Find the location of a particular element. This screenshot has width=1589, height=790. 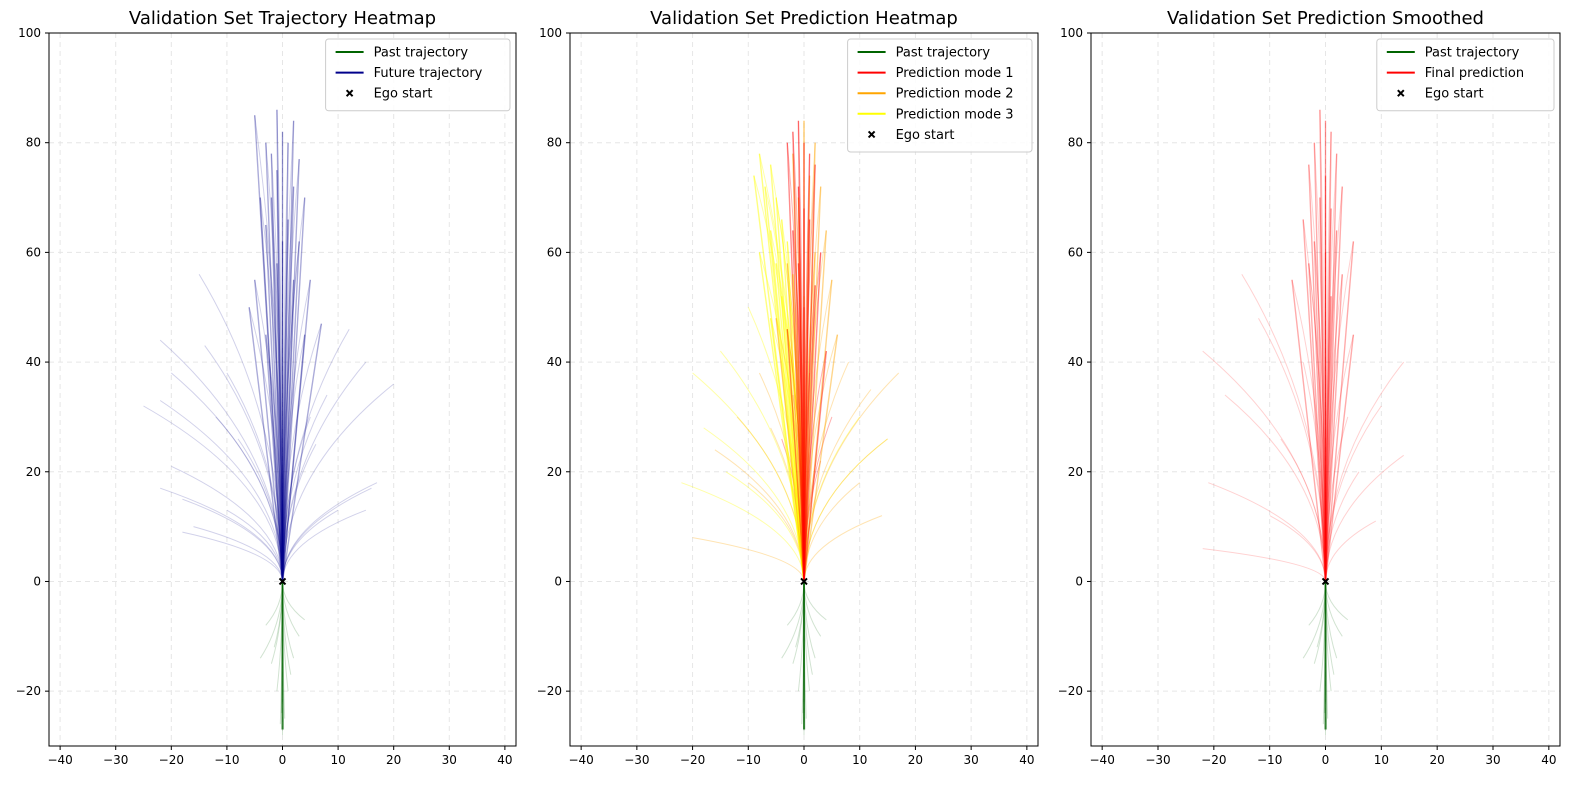

x-tick-label: 10 is located at coordinates (1381, 760).